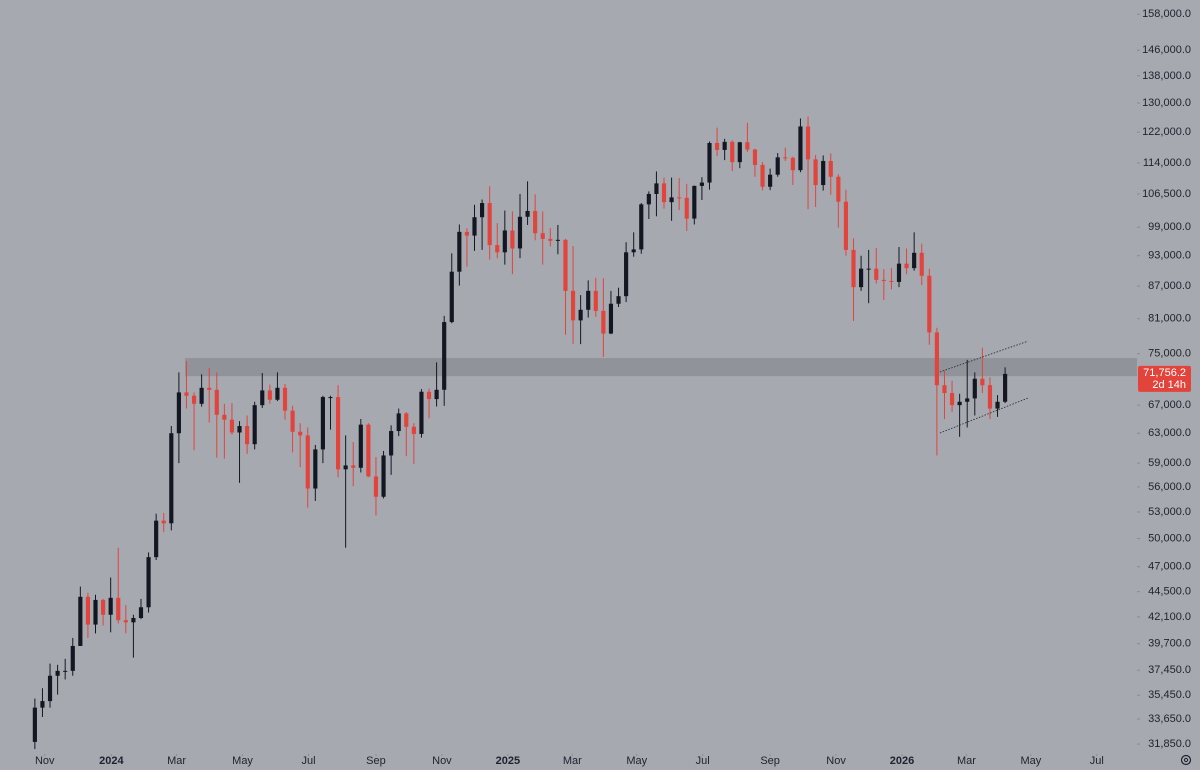 This screenshot has height=770, width=1200. What do you see at coordinates (1164, 373) in the screenshot?
I see `last-price-label: 71,756.2` at bounding box center [1164, 373].